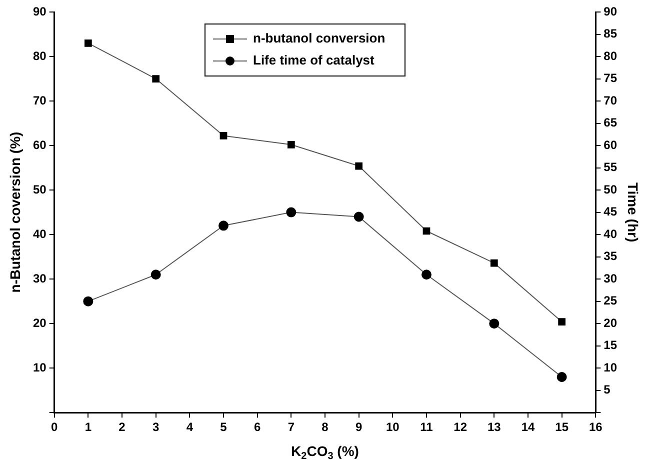  I want to click on y2-axis-title: Time (hr), so click(633, 212).